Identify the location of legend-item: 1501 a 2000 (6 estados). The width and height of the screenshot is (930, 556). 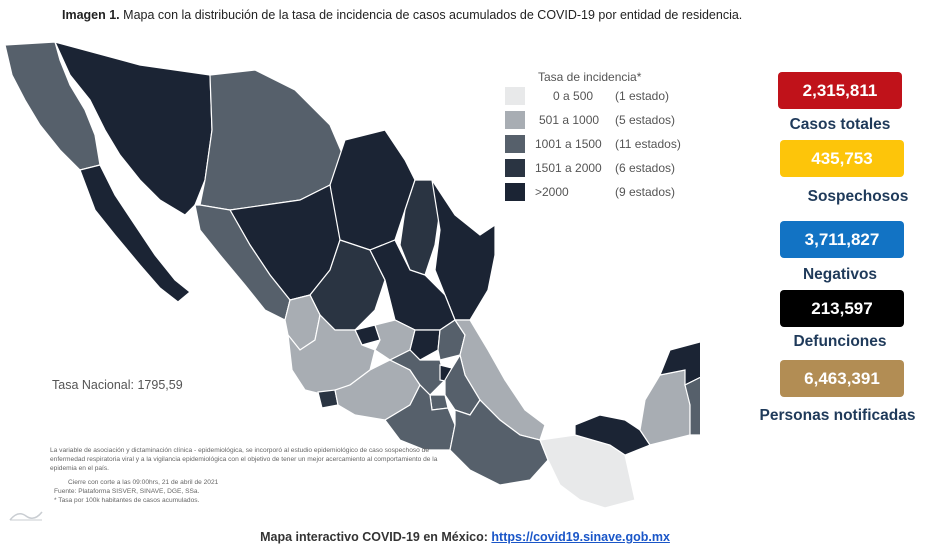
(590, 168).